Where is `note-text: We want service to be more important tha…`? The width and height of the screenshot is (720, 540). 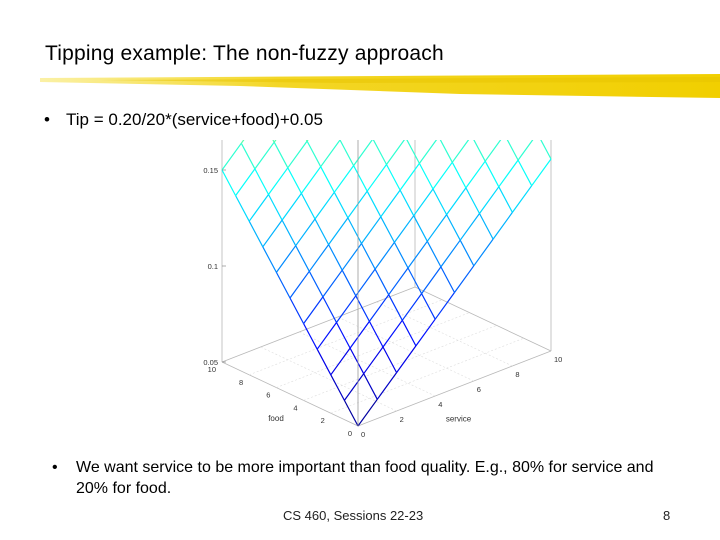 note-text: We want service to be more important tha… is located at coordinates (365, 478).